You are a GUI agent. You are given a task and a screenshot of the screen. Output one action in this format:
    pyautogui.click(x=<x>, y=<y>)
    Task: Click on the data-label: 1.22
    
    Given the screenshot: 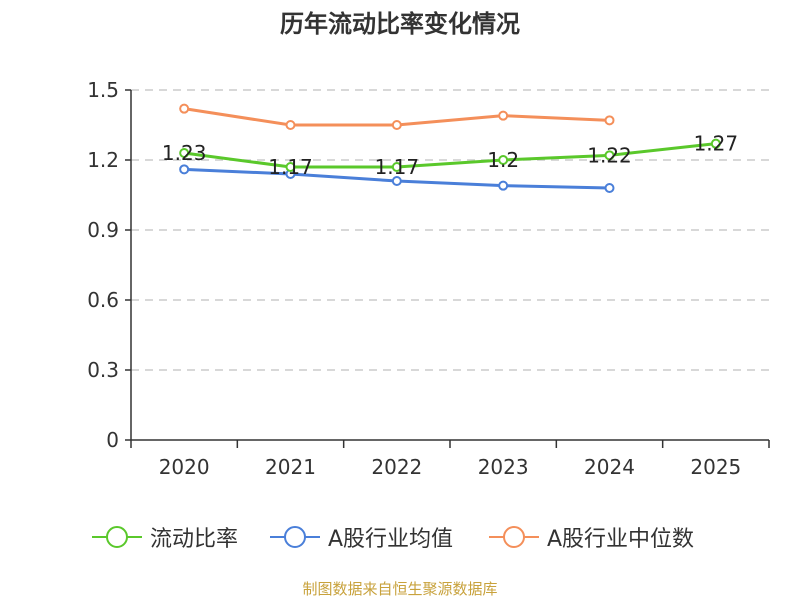 What is the action you would take?
    pyautogui.click(x=609, y=155)
    